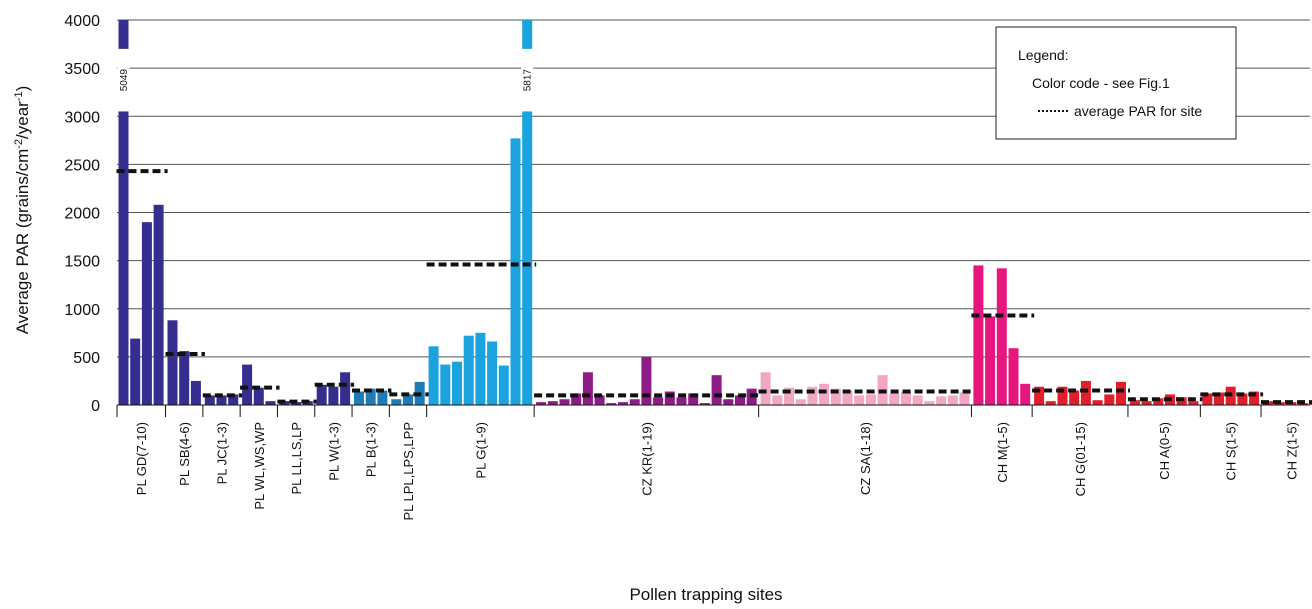 Image resolution: width=1312 pixels, height=609 pixels. I want to click on x-group-label: CH S(1-5), so click(1231, 451).